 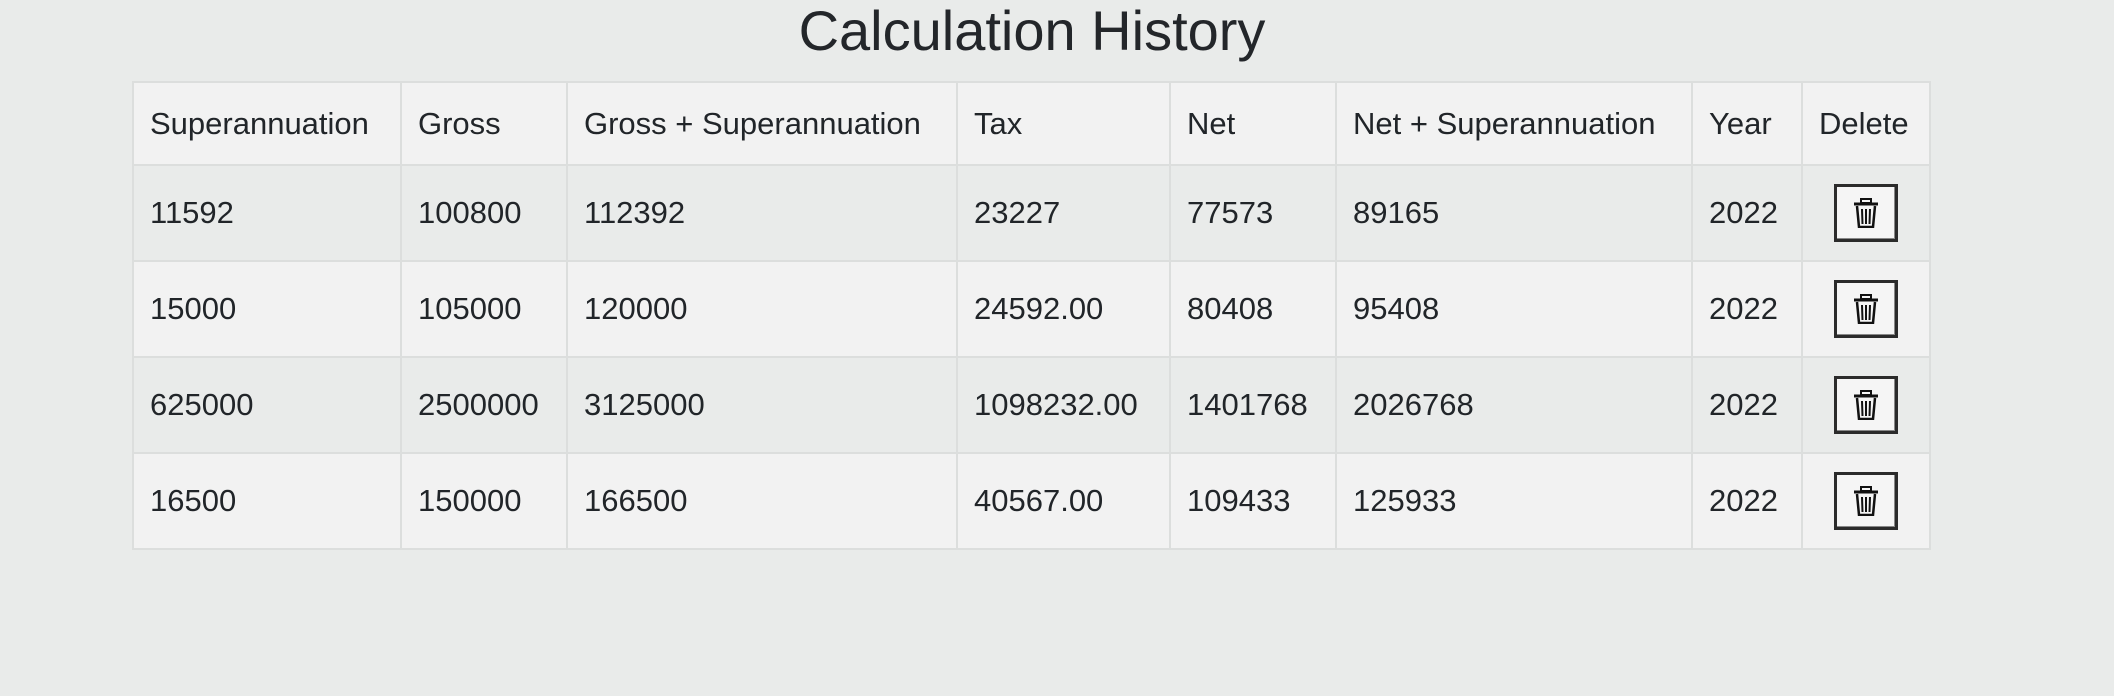 What do you see at coordinates (1253, 213) in the screenshot?
I see `cell-net: 77573` at bounding box center [1253, 213].